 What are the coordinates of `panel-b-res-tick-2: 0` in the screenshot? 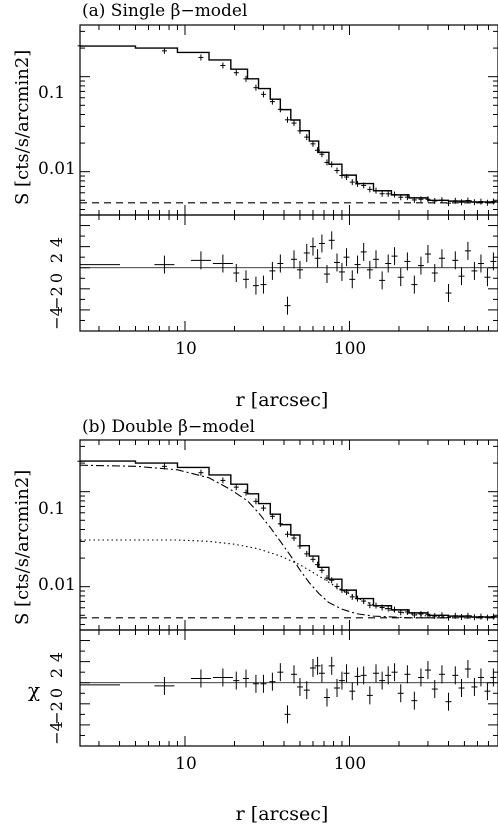 It's located at (56, 693).